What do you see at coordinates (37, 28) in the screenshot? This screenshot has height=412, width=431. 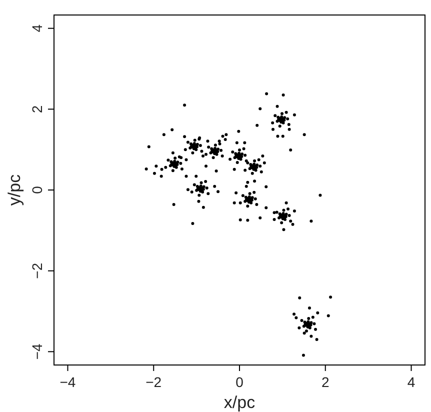 I see `y-tick-label: 4` at bounding box center [37, 28].